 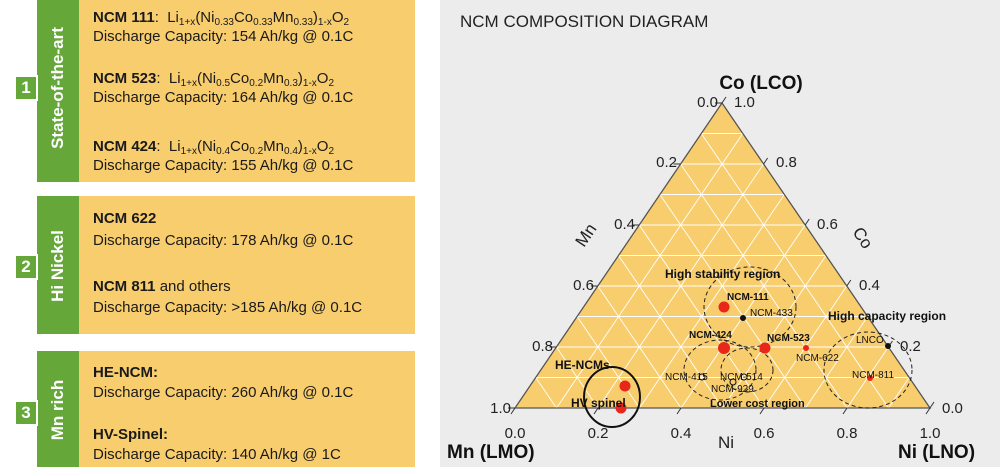 I want to click on lower-cost-circle-a, so click(x=720, y=370).